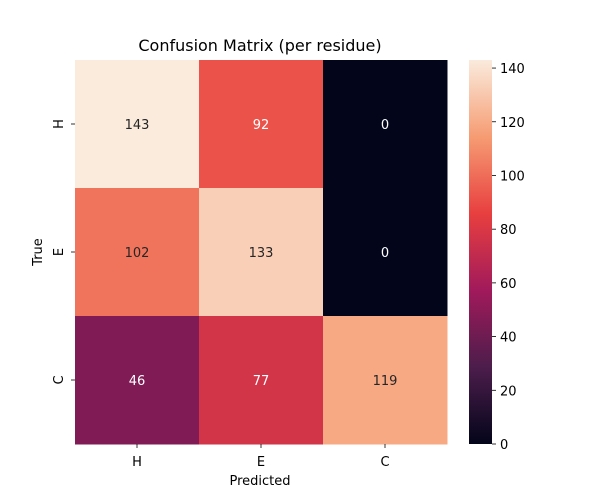 The image size is (600, 504). Describe the element at coordinates (137, 462) in the screenshot. I see `x-tick-label: H` at that location.